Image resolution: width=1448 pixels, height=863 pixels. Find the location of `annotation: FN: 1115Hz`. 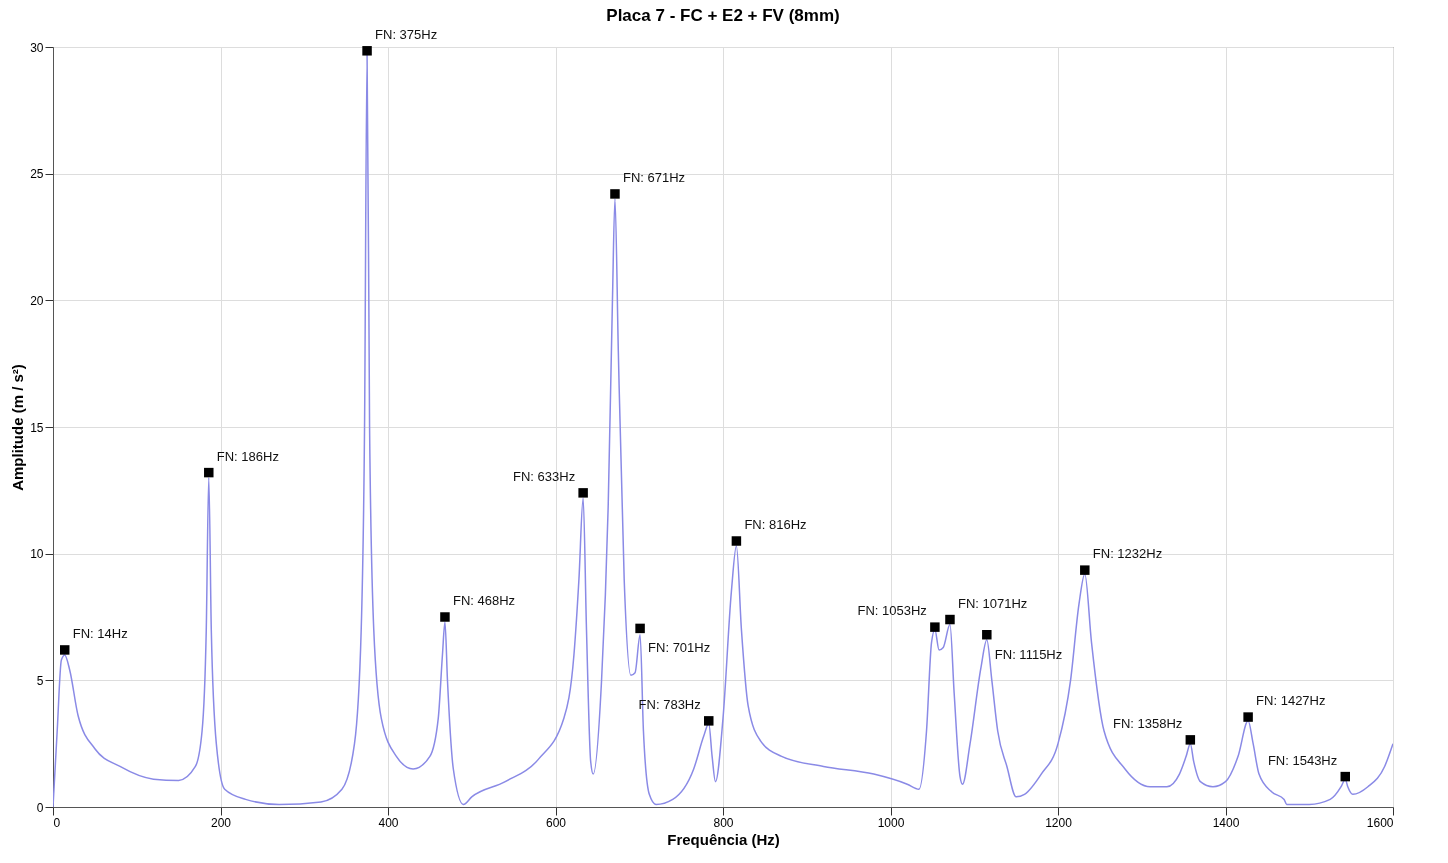

annotation: FN: 1115Hz is located at coordinates (1028, 654).